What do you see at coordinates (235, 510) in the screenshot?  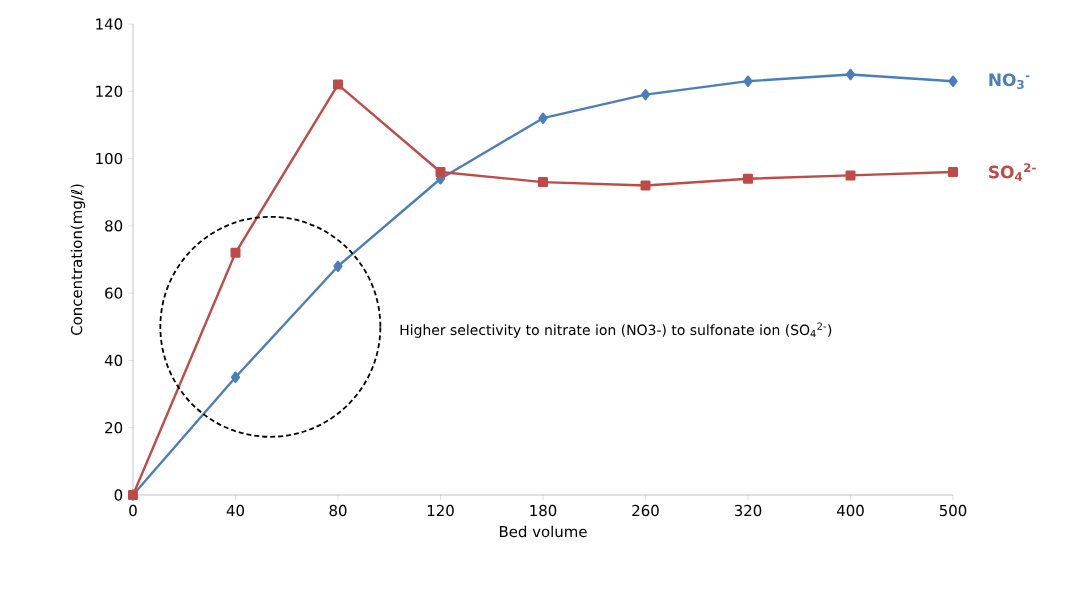 I see `x-tick-label: 40` at bounding box center [235, 510].